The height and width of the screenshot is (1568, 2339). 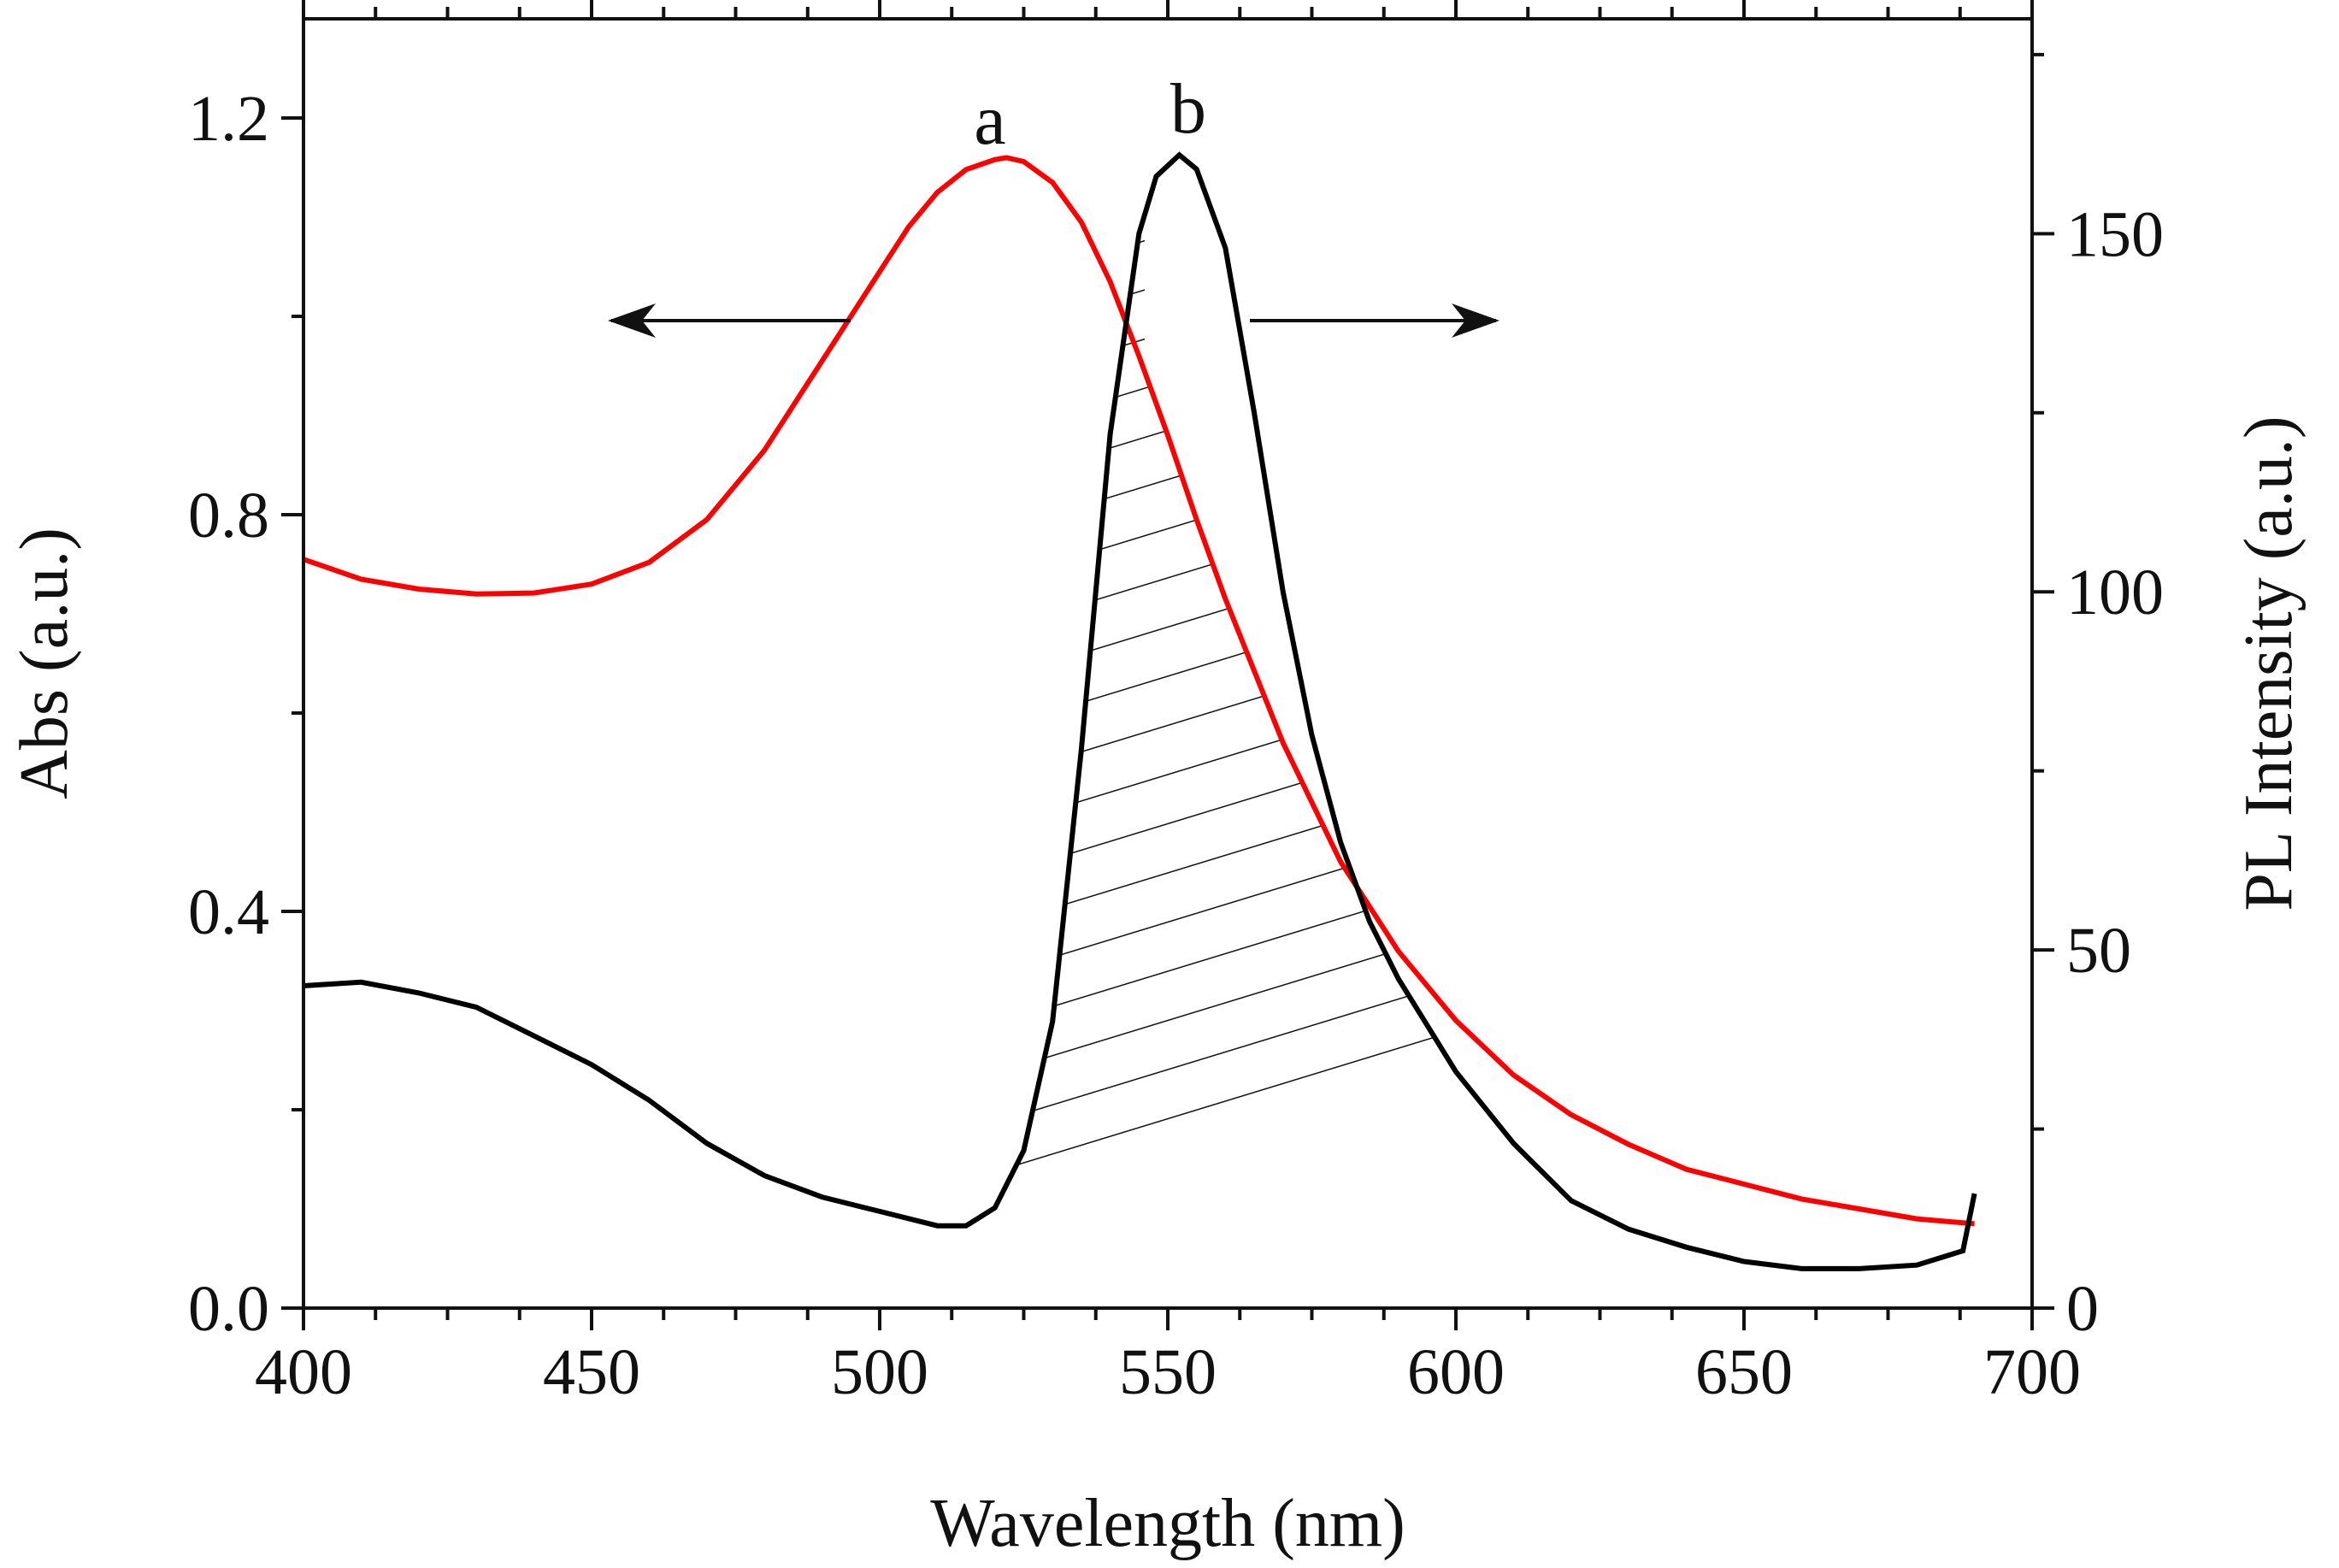 I want to click on x-tick-label: 600, so click(x=1456, y=1372).